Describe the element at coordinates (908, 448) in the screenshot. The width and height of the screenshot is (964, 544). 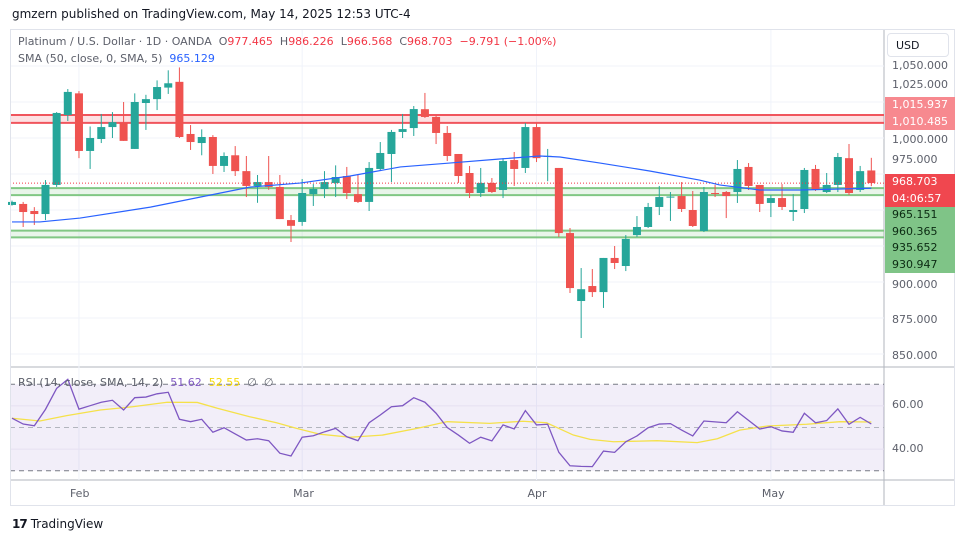
I see `rsi-tick: 40.00` at that location.